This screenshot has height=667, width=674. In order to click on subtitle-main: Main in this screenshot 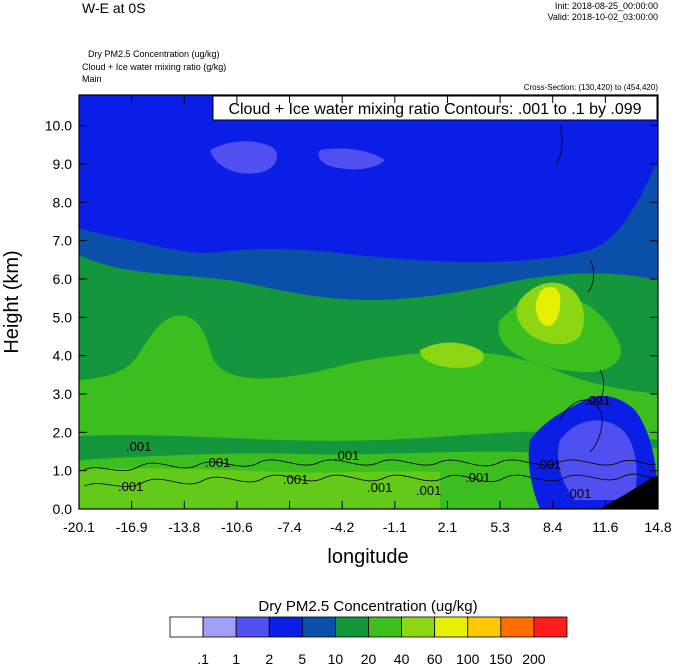, I will do `click(92, 79)`.